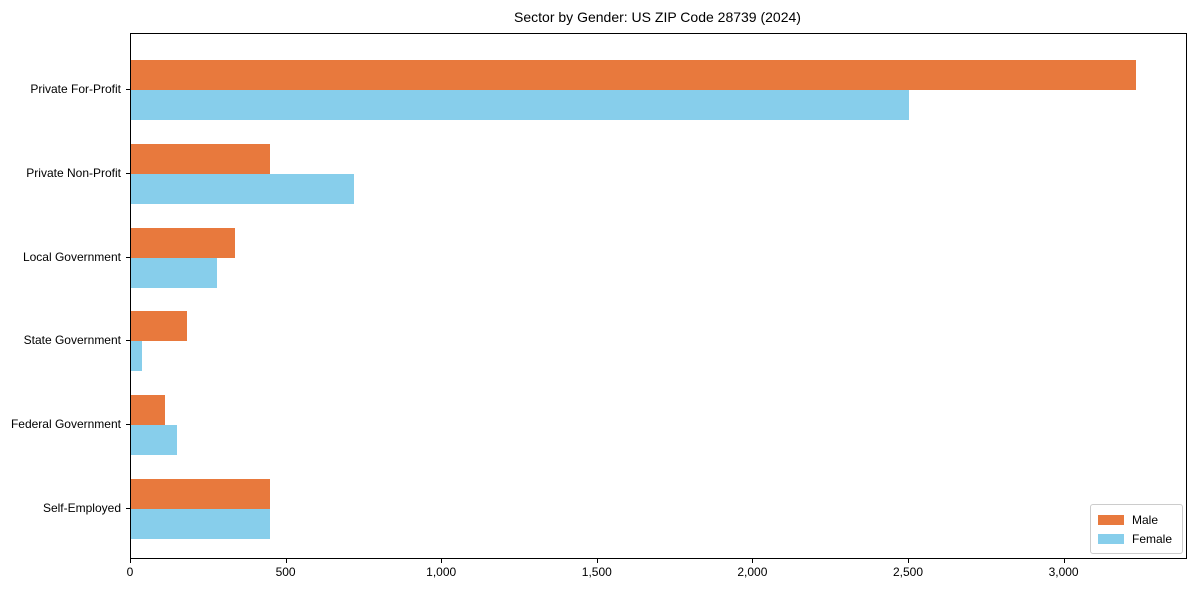 Image resolution: width=1200 pixels, height=600 pixels. I want to click on xtick-label-2-000: 2,000, so click(752, 572).